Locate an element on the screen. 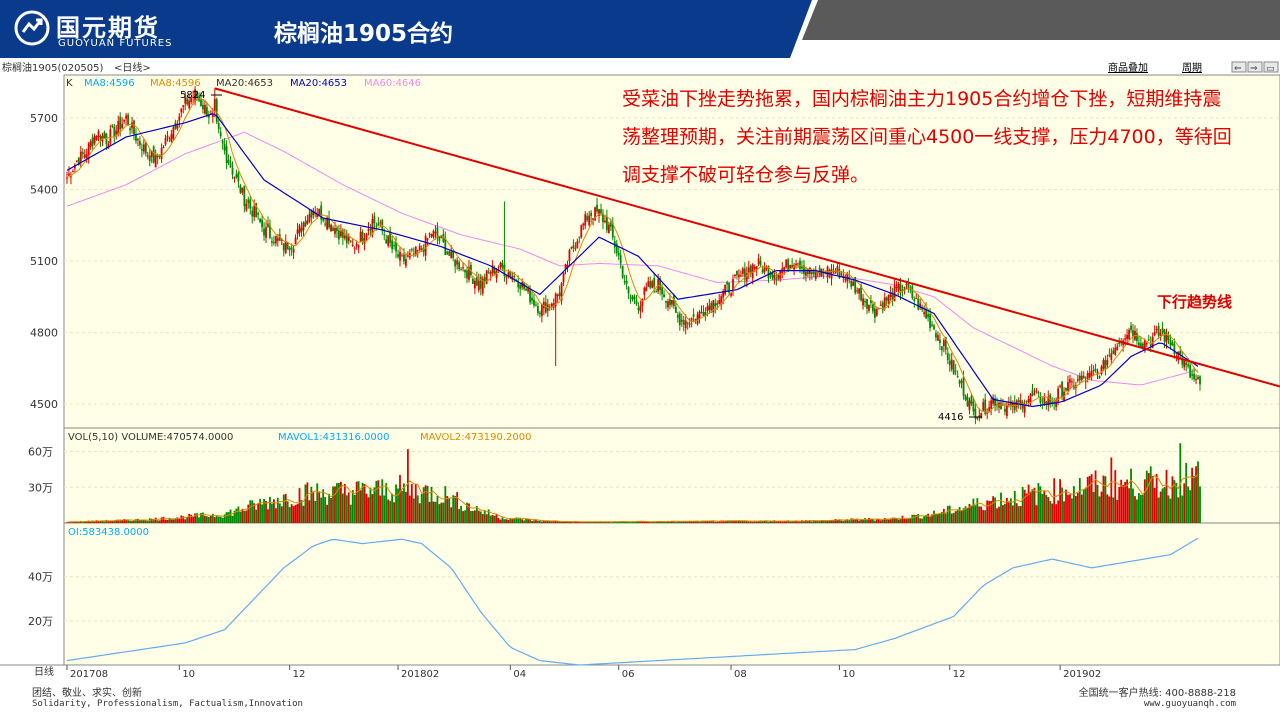 This screenshot has height=720, width=1280. legend-mavol2: MAVOL2:473190.2000 is located at coordinates (475, 437).